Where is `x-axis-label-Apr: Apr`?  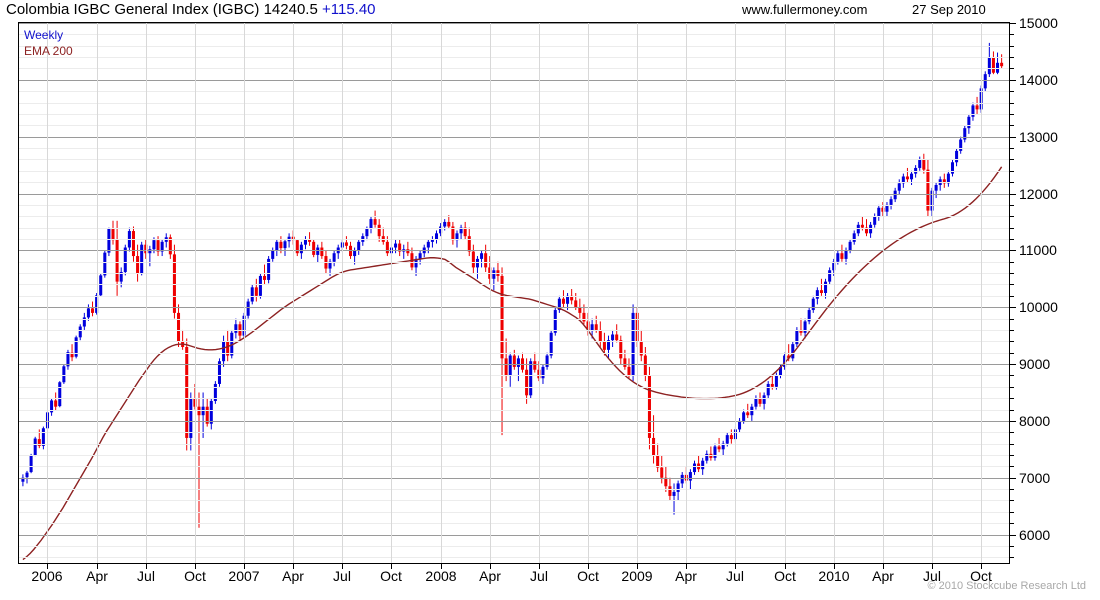 x-axis-label-Apr: Apr is located at coordinates (686, 576).